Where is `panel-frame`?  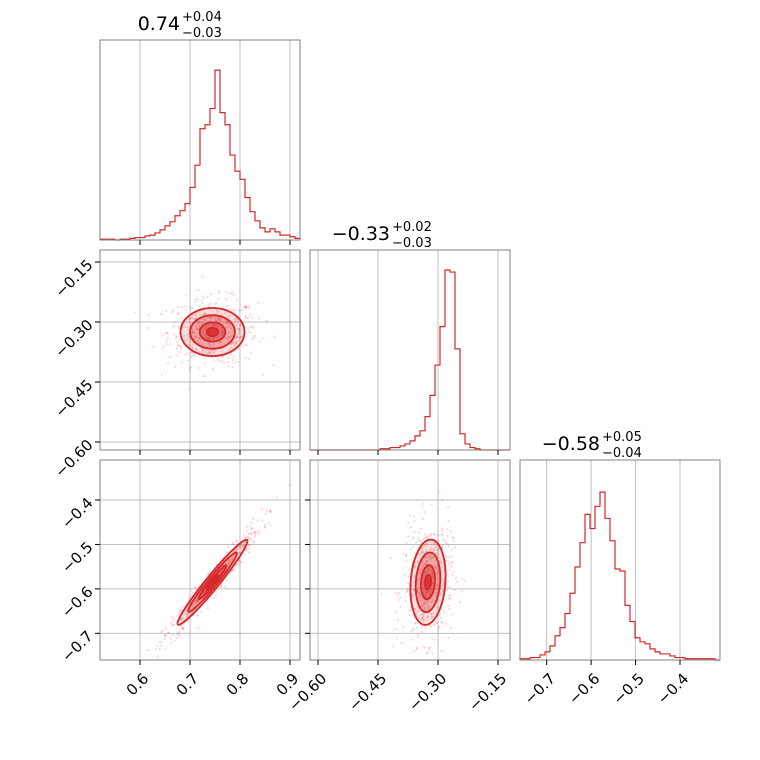
panel-frame is located at coordinates (410, 350).